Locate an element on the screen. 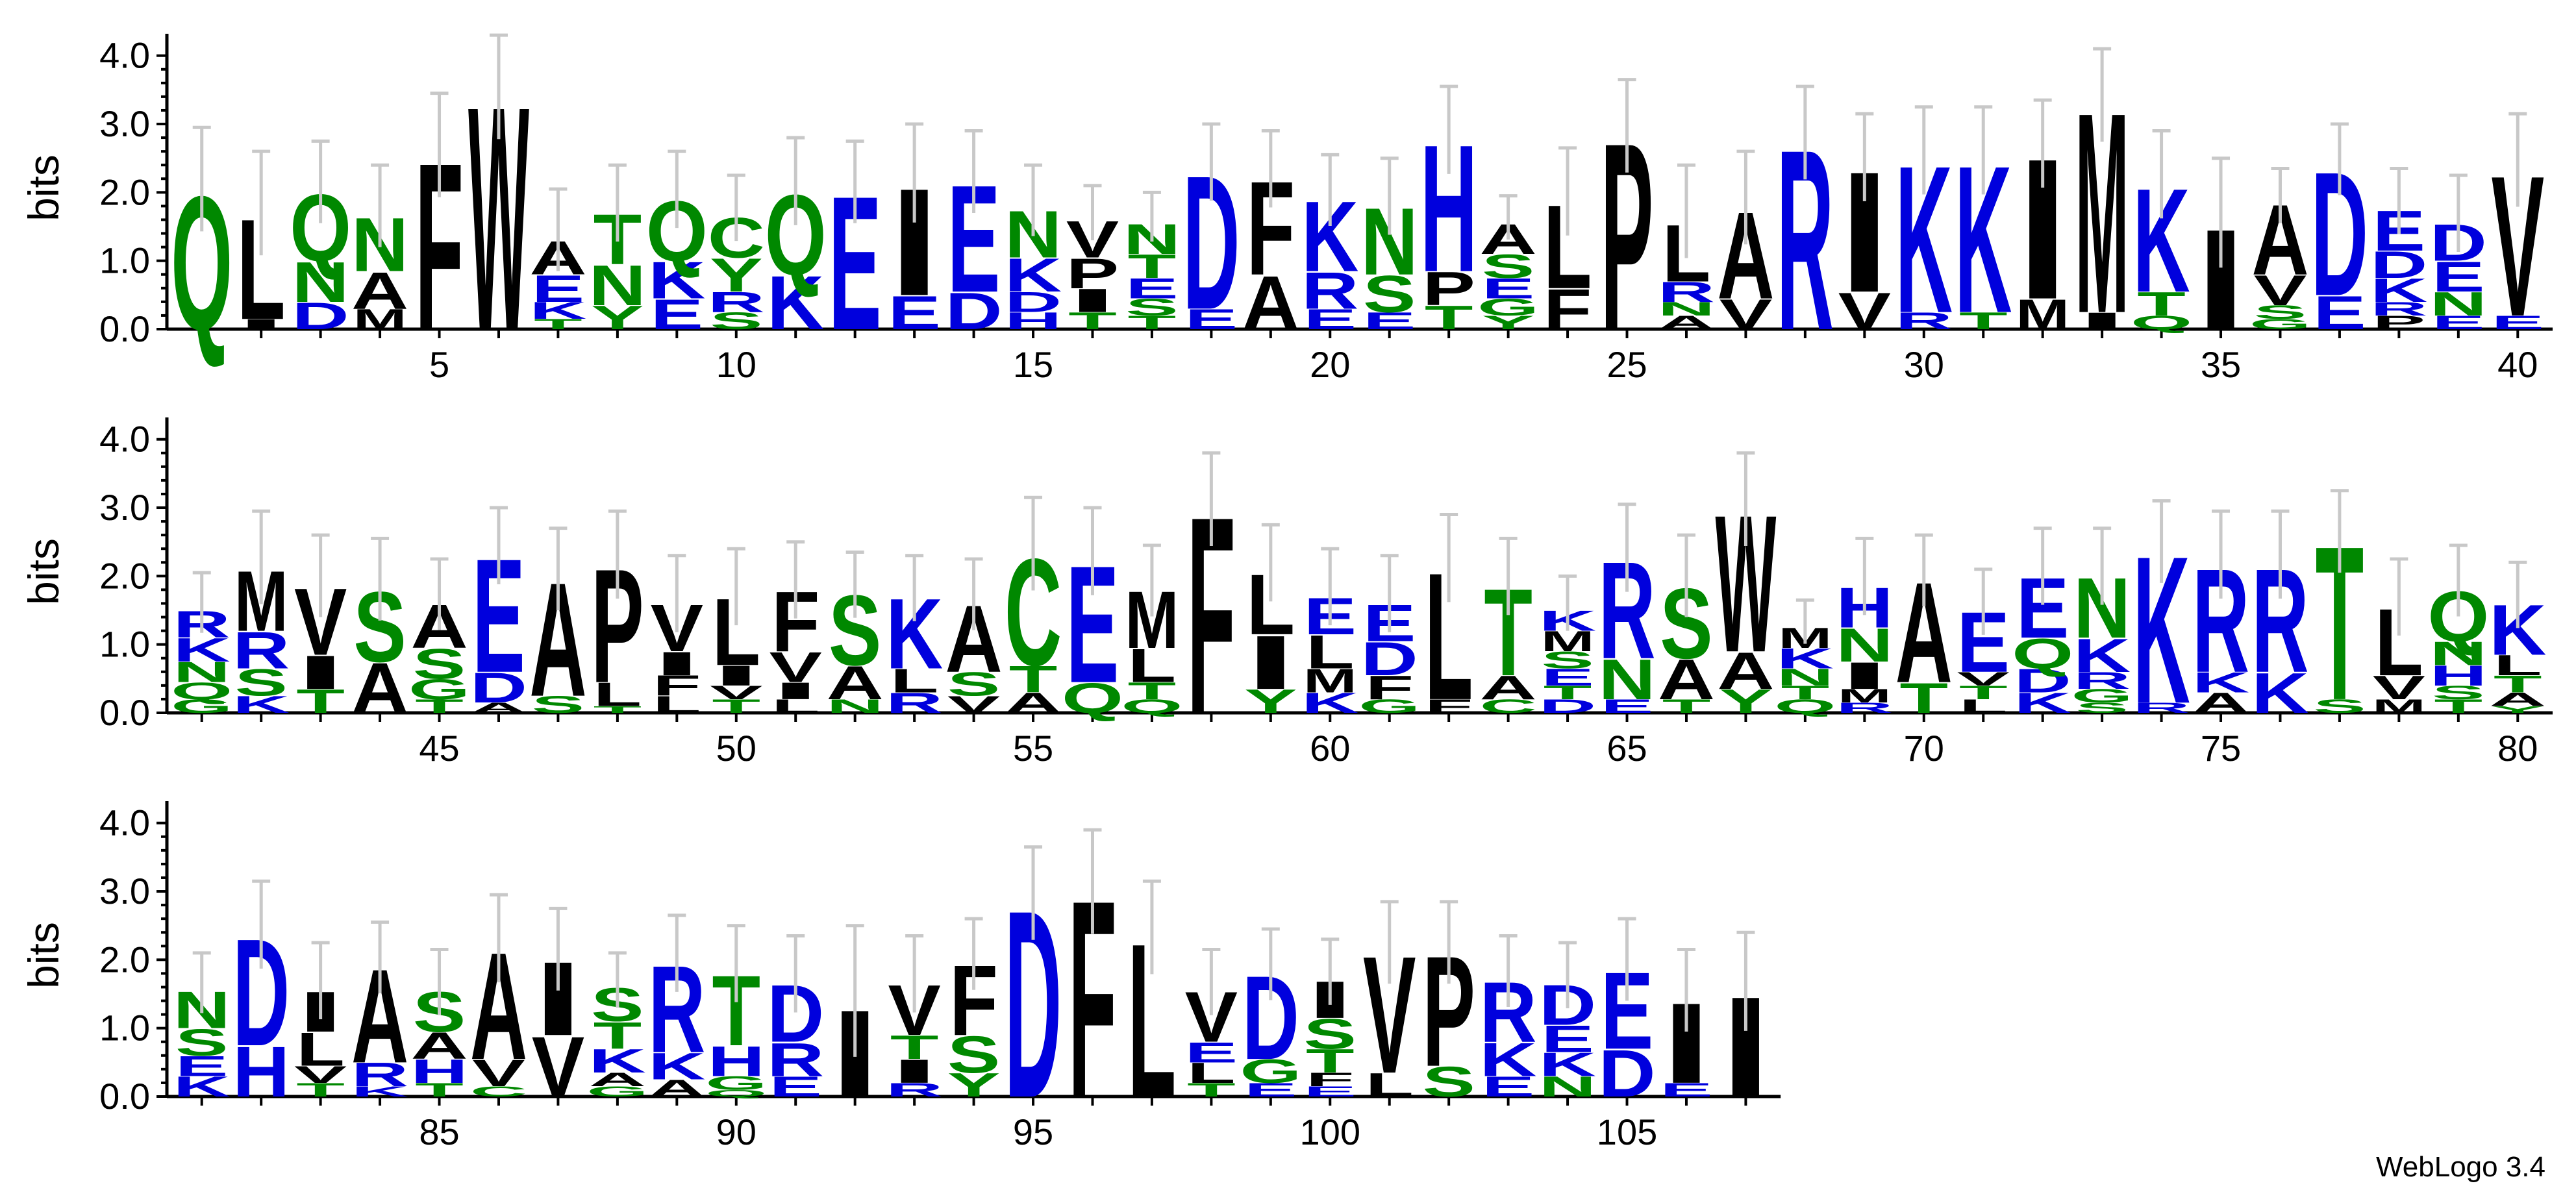  logo-column-46: ADE is located at coordinates (498, 611).